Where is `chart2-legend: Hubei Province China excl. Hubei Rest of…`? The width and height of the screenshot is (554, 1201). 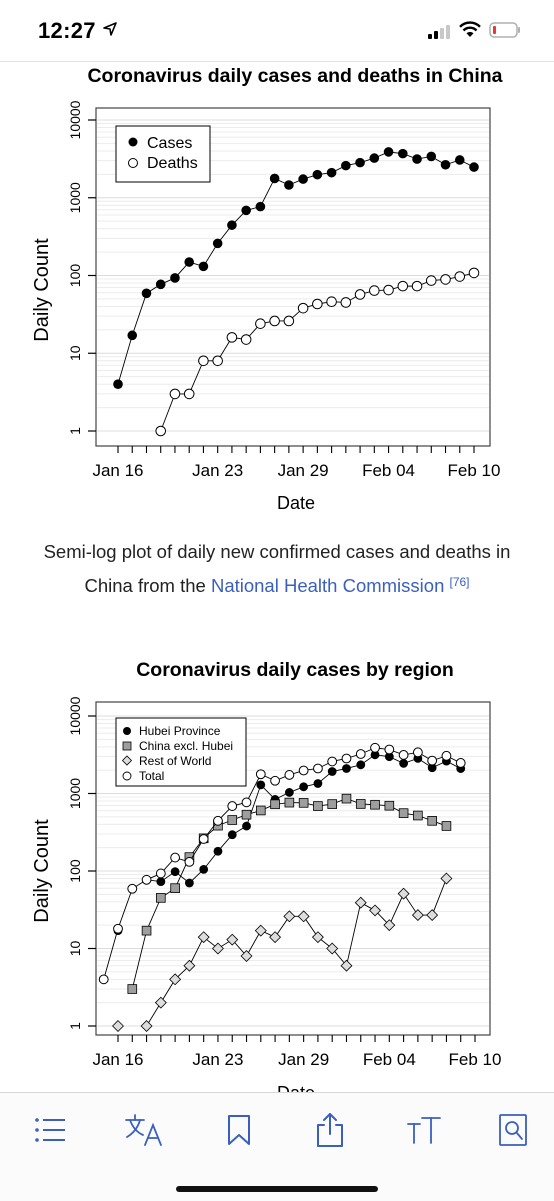 chart2-legend: Hubei Province China excl. Hubei Rest of… is located at coordinates (181, 752).